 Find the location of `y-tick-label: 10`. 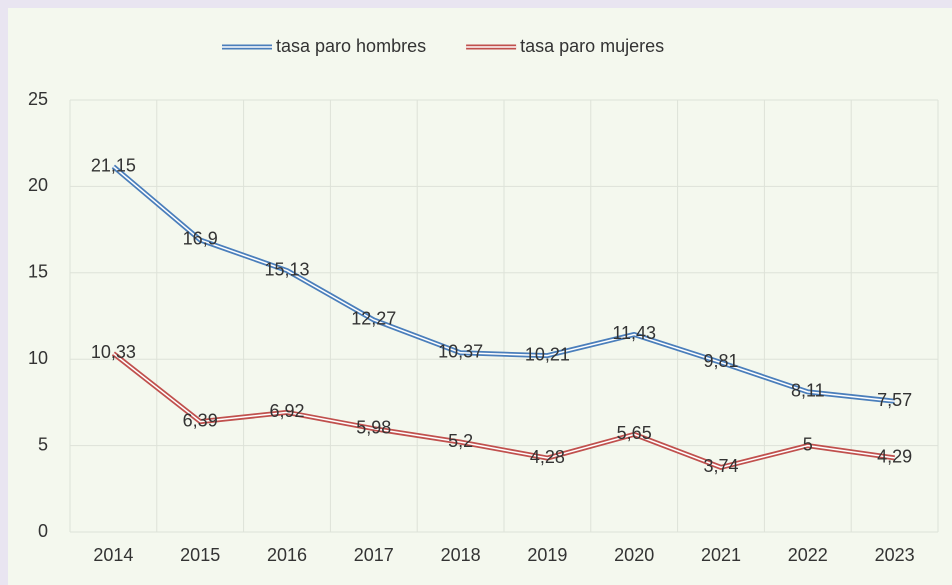

y-tick-label: 10 is located at coordinates (38, 358).